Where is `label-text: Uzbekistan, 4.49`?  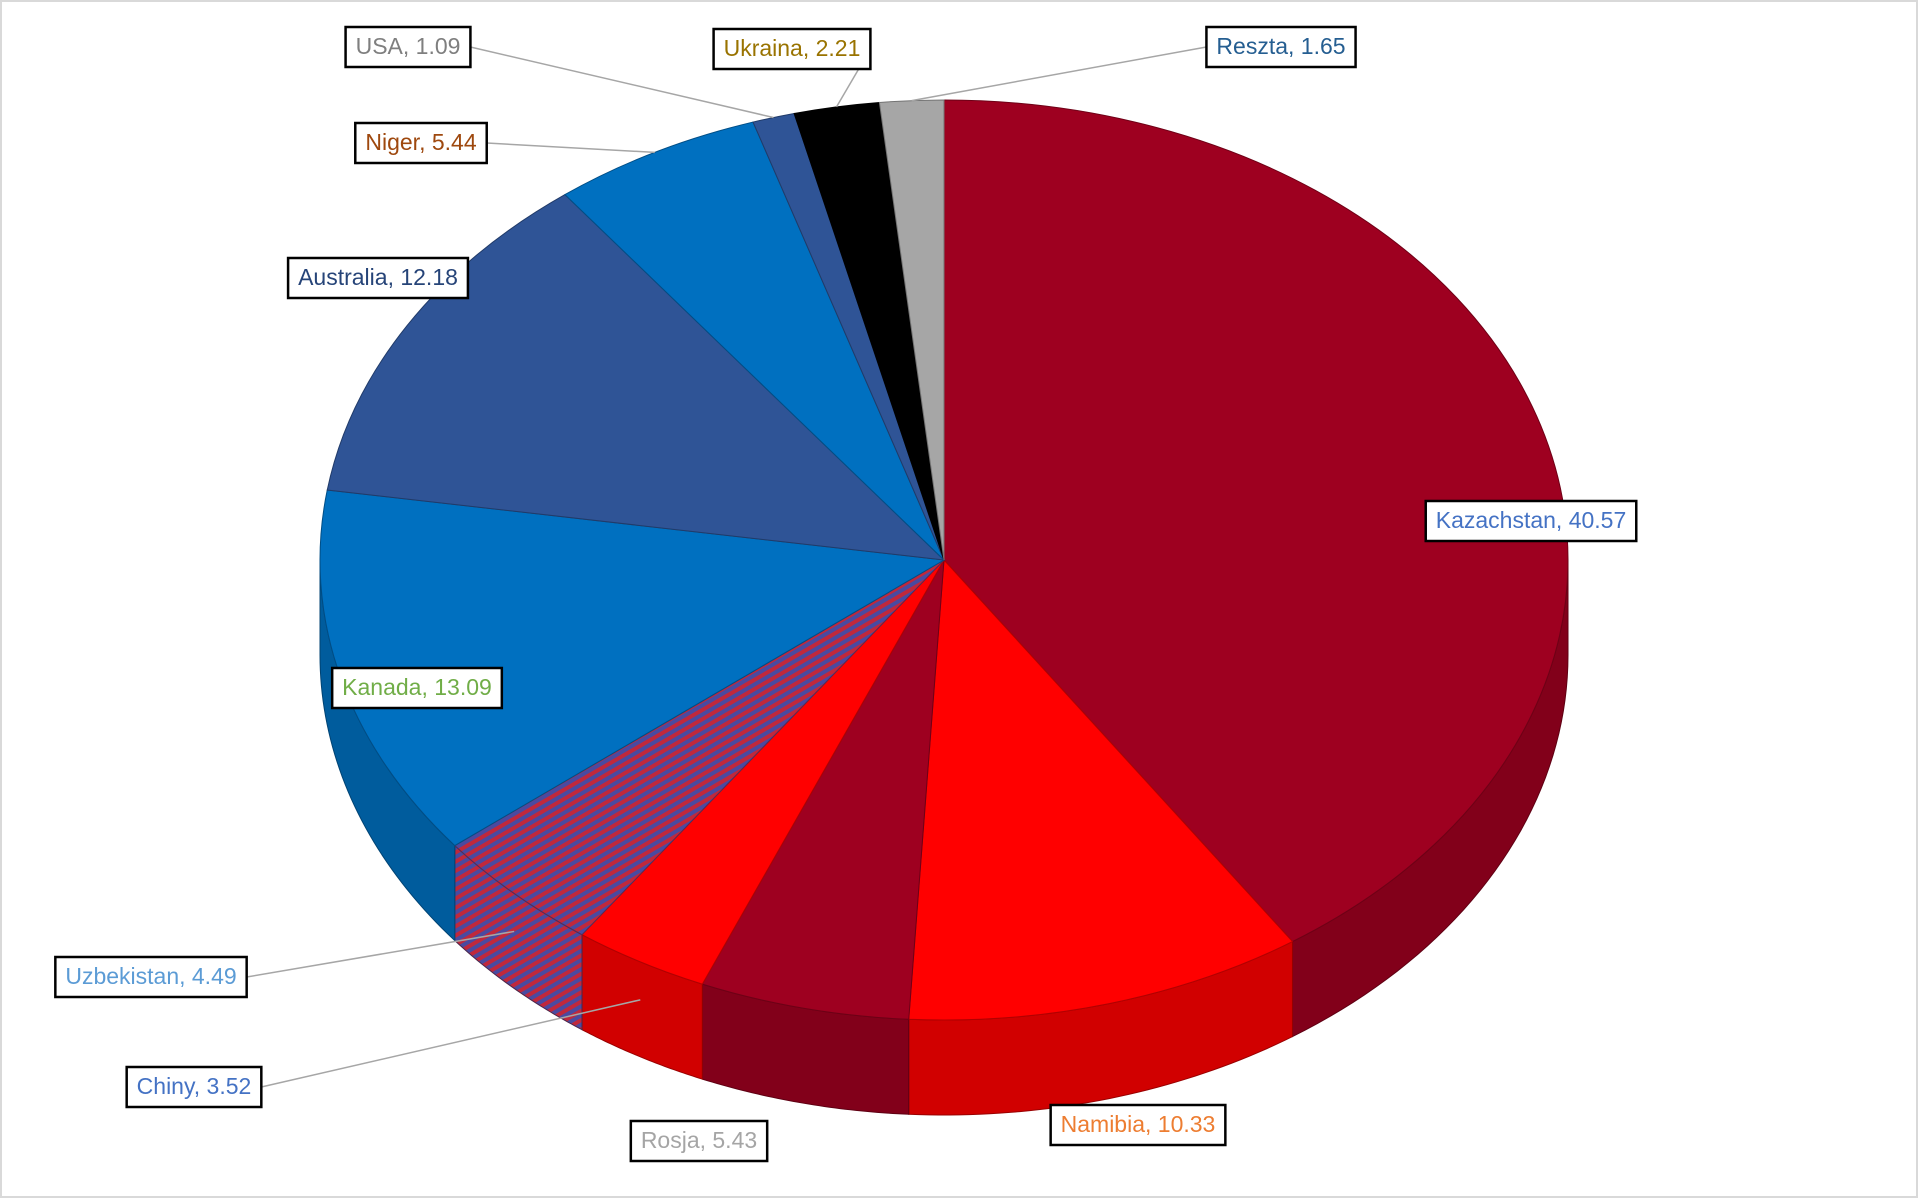
label-text: Uzbekistan, 4.49 is located at coordinates (150, 976).